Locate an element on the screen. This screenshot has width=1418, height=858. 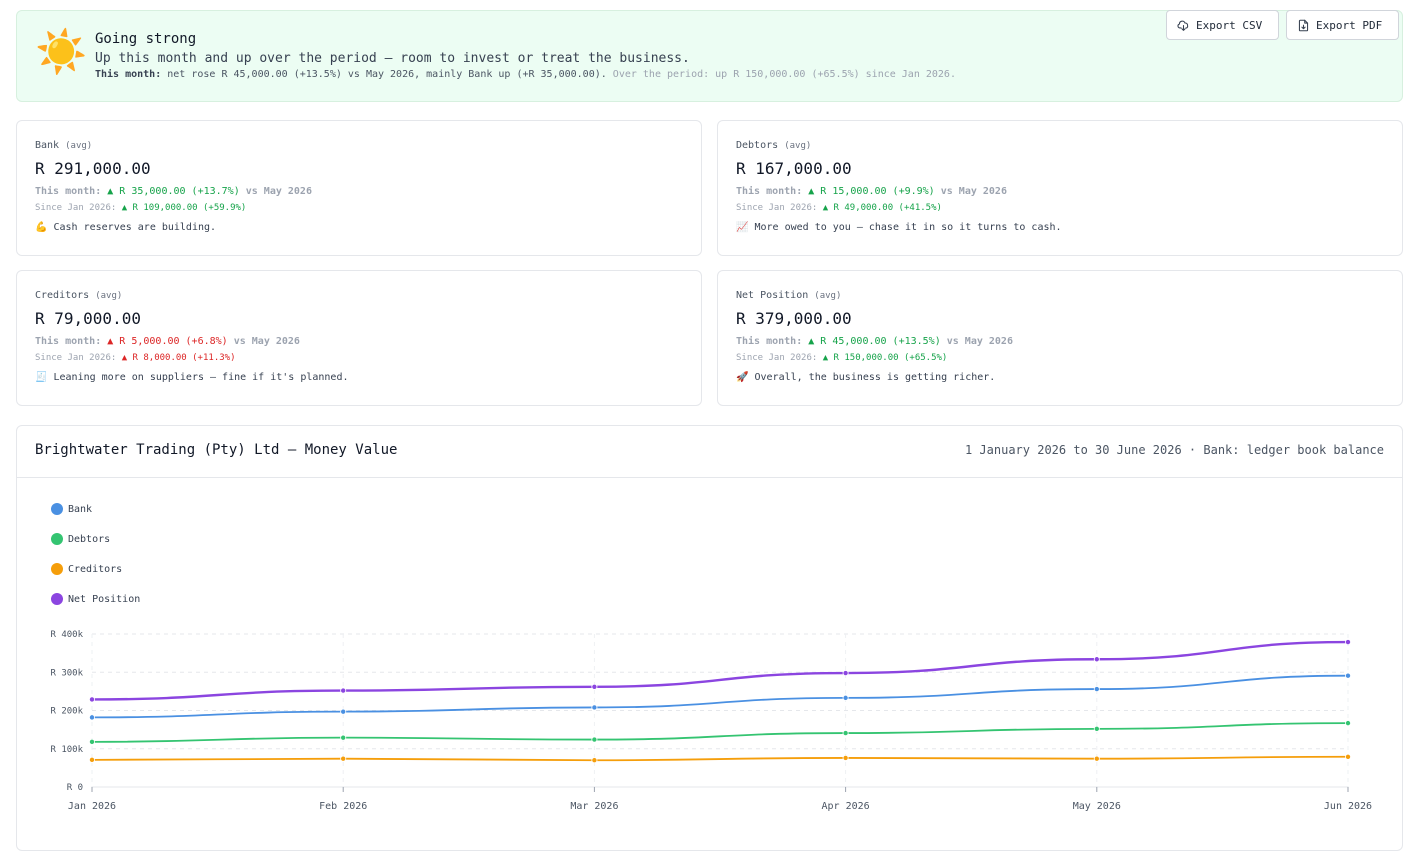
x-tick-label: Jun 2026 is located at coordinates (1348, 806).